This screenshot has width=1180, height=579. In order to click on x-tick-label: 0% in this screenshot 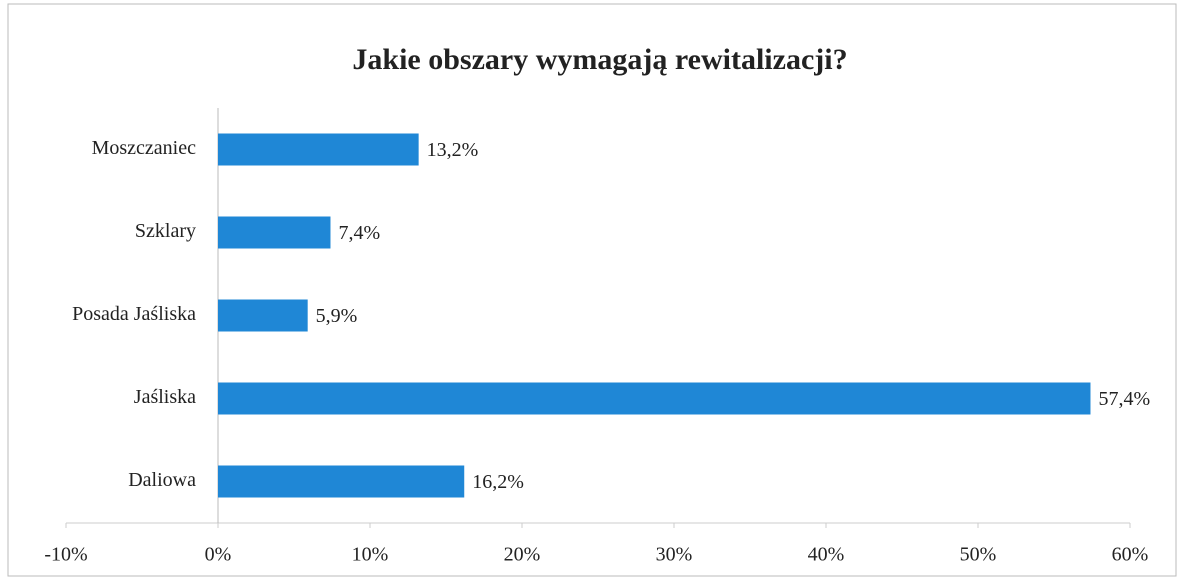, I will do `click(218, 555)`.